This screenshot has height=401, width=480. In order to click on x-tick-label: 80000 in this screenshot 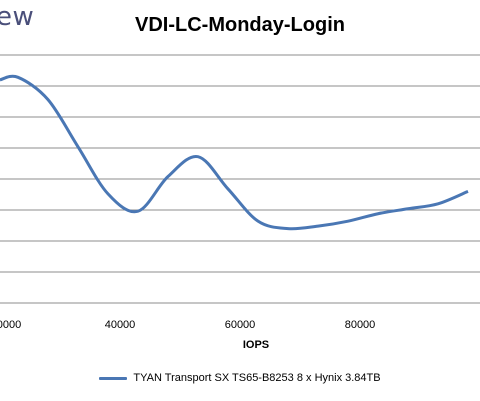, I will do `click(360, 325)`.